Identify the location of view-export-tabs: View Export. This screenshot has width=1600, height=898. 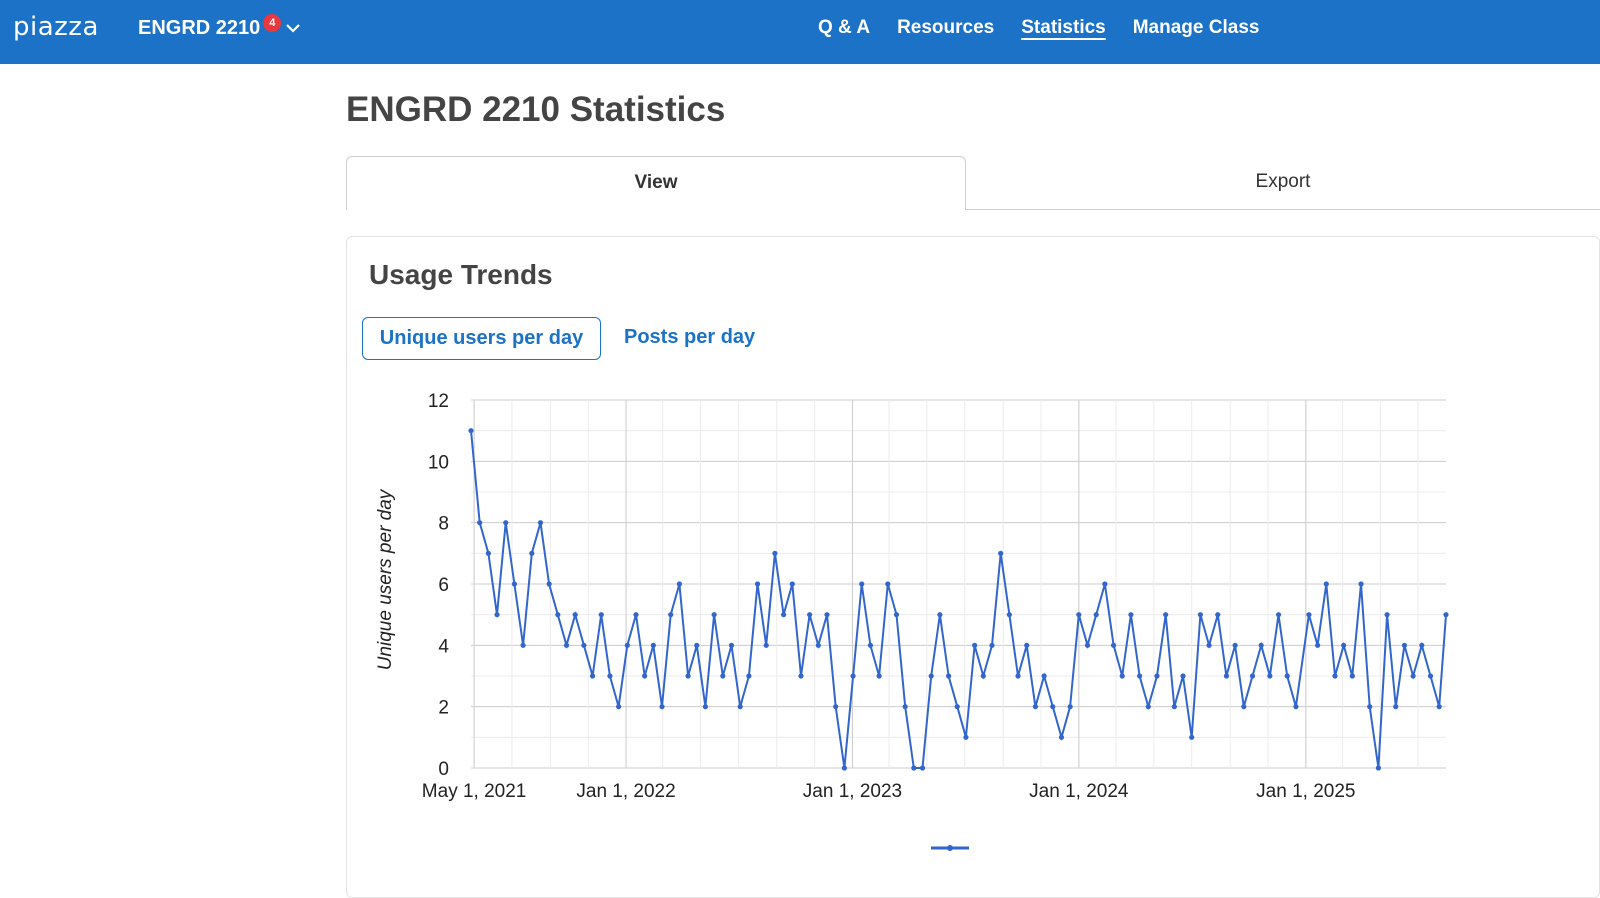
(973, 183).